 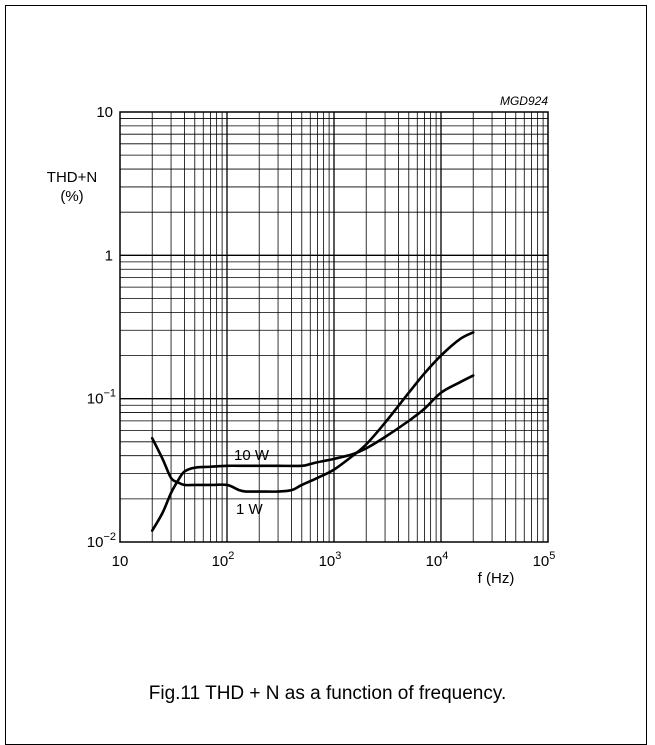 What do you see at coordinates (71, 196) in the screenshot?
I see `y-axis-label-line2: (%)` at bounding box center [71, 196].